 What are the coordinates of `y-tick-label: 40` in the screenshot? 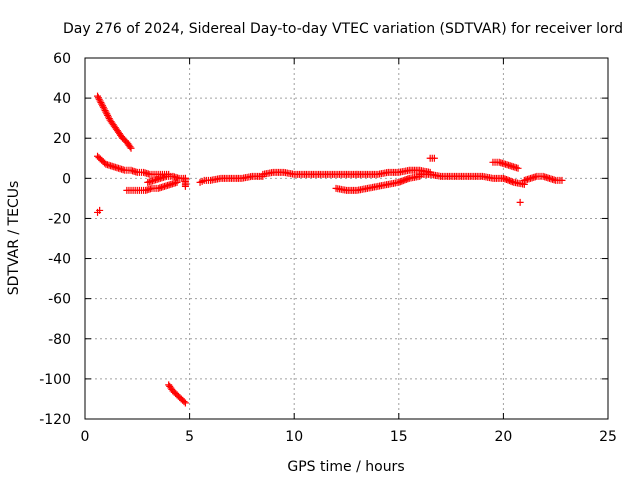 It's located at (62, 99).